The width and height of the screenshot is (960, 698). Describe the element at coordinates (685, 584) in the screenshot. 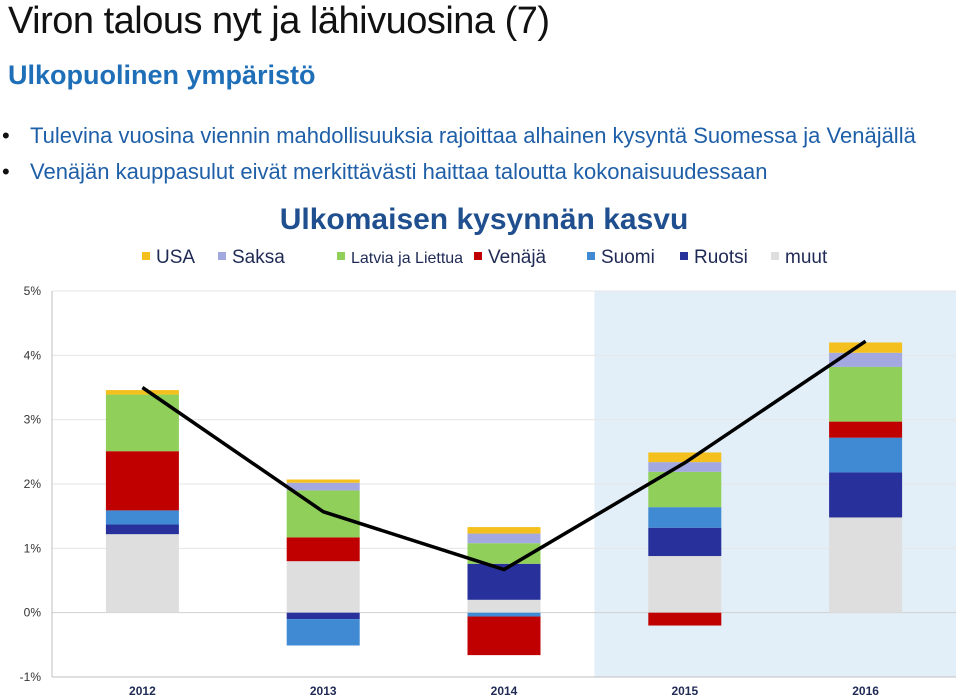

I see `bar-segment-muut-2015` at that location.